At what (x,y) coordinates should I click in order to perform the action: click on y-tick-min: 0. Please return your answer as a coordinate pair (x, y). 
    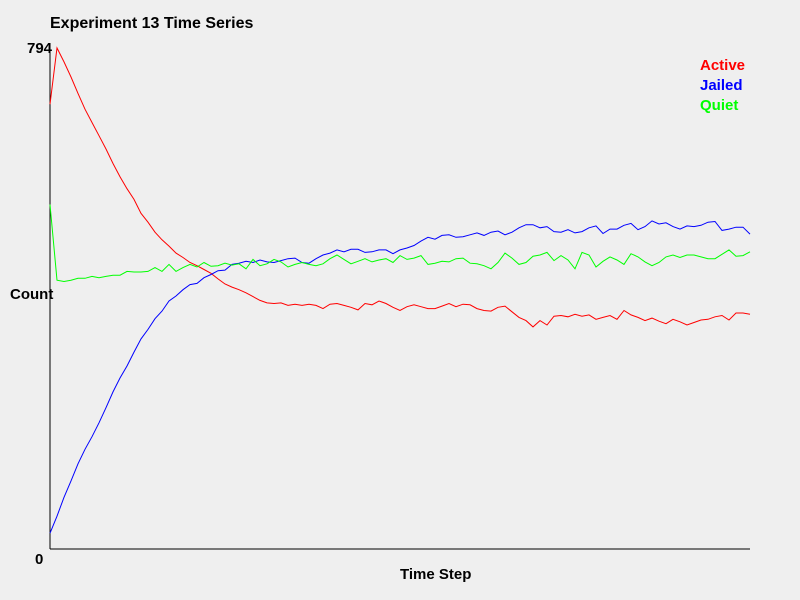
    Looking at the image, I should click on (39, 559).